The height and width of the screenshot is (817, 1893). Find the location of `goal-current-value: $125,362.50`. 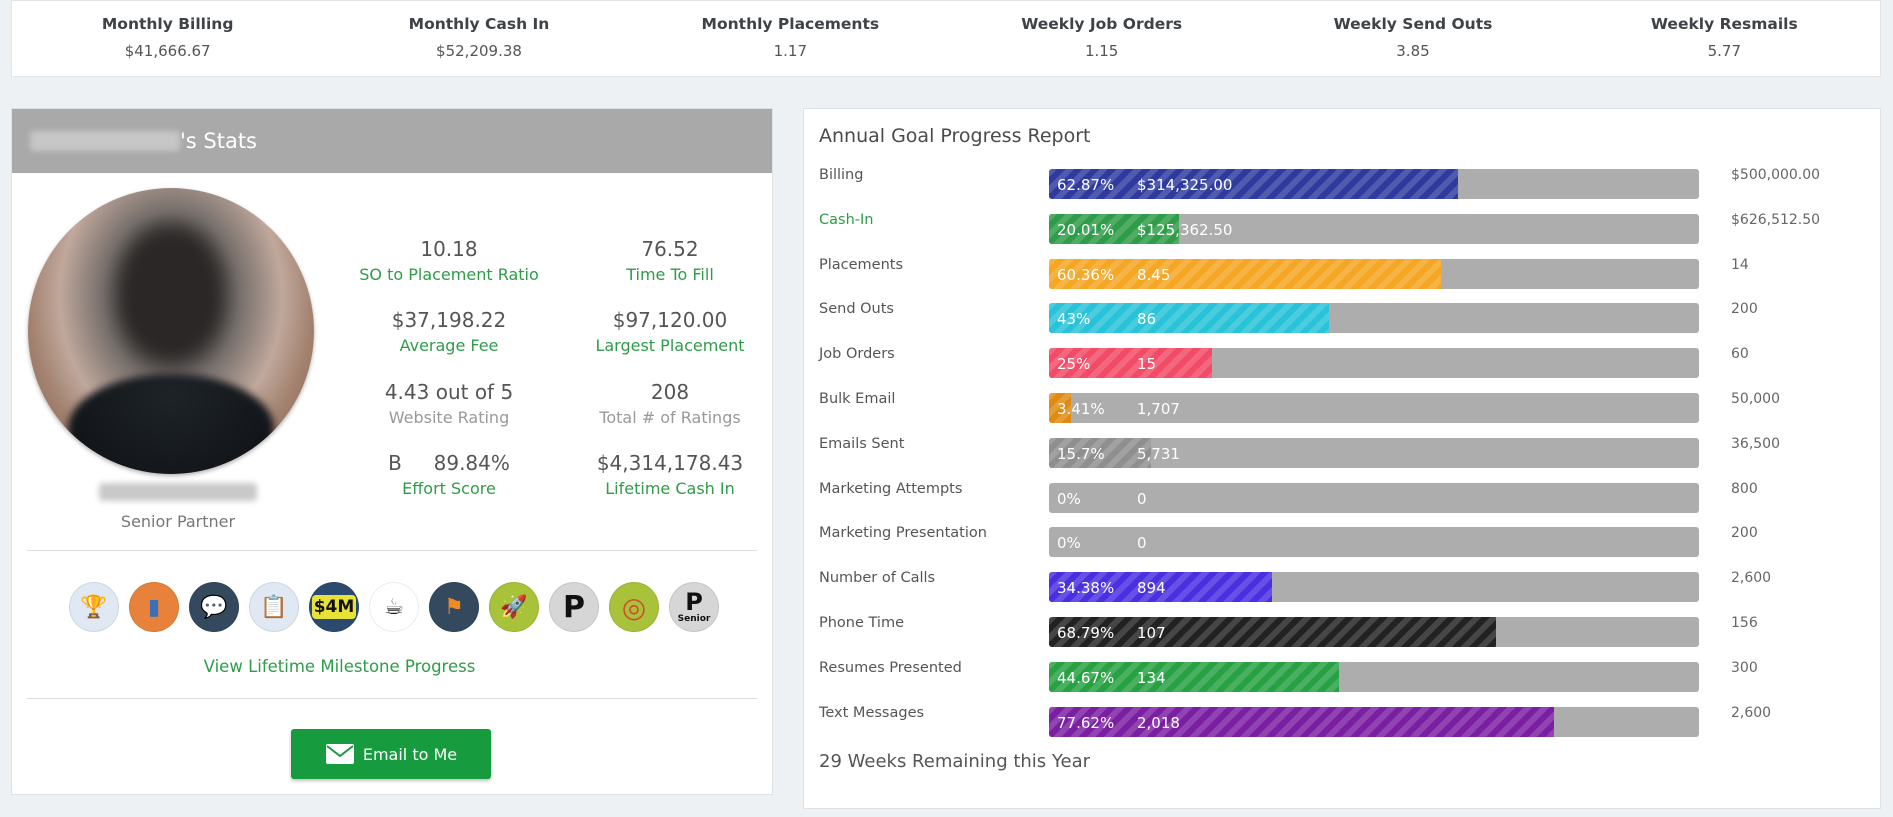

goal-current-value: $125,362.50 is located at coordinates (1185, 229).